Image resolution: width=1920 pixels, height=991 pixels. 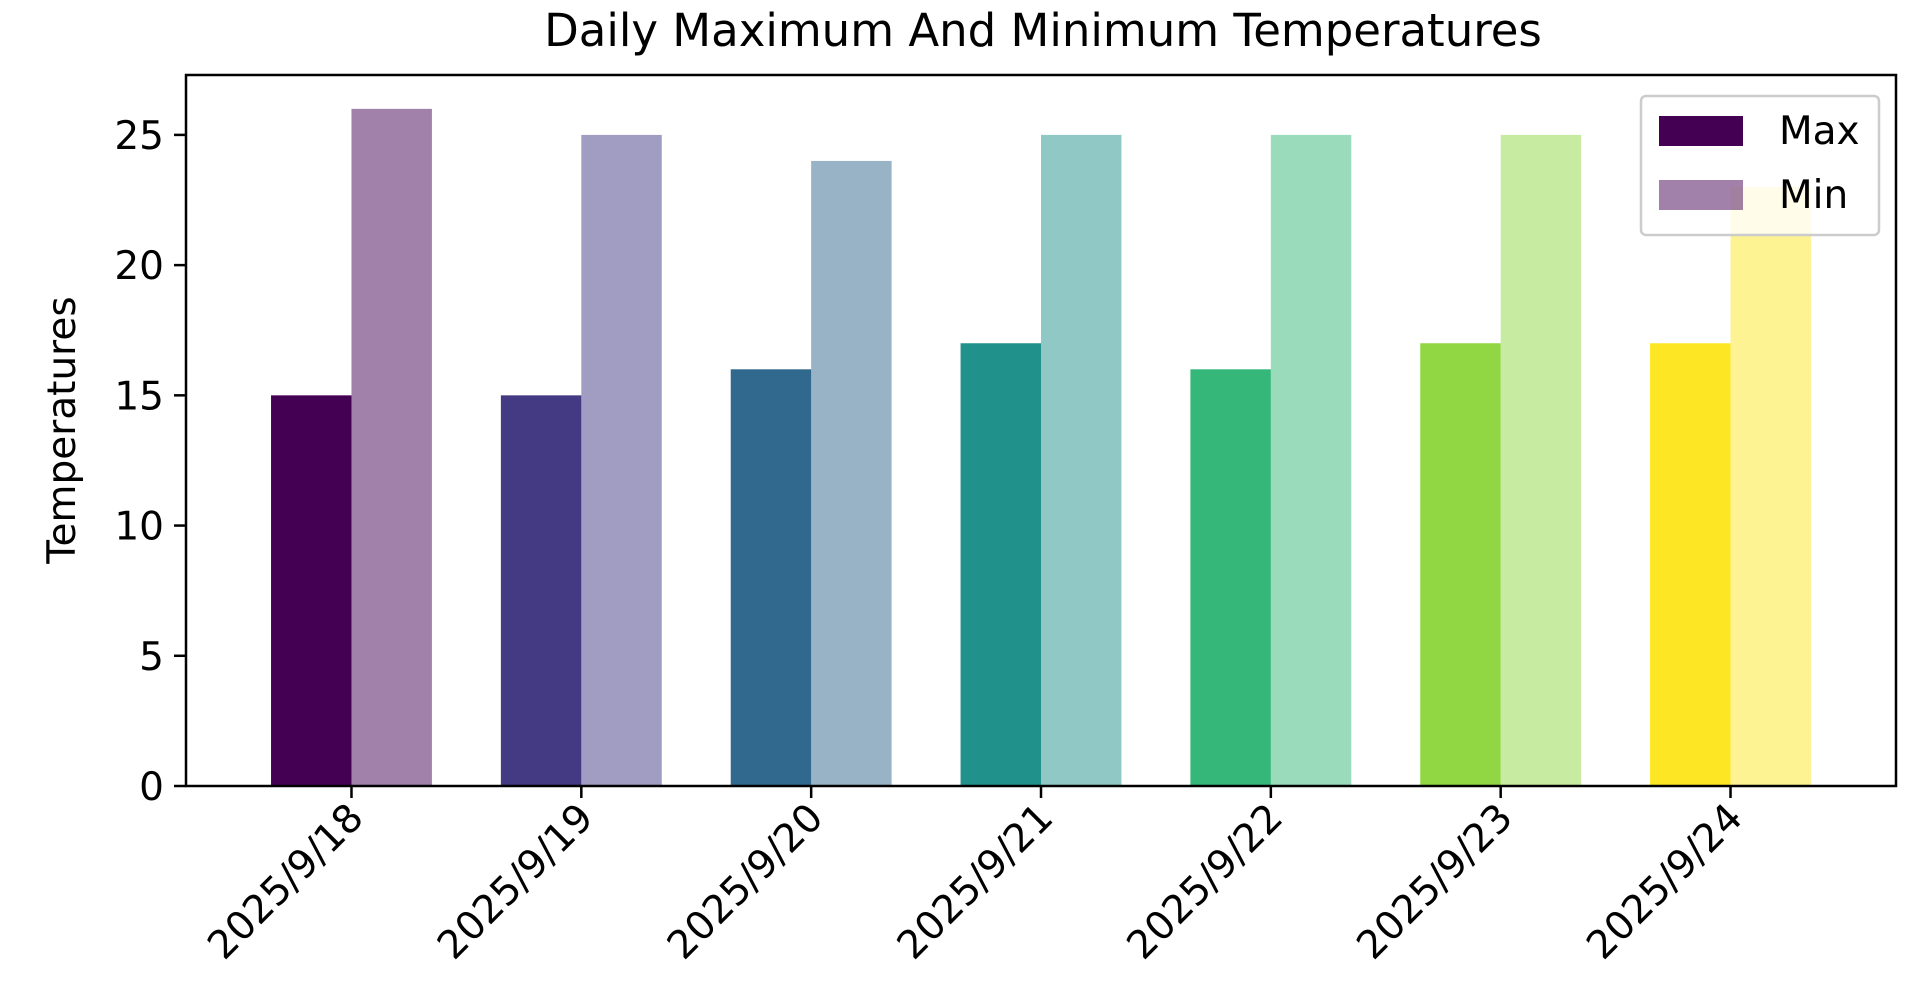 What do you see at coordinates (1760, 165) in the screenshot?
I see `legend: Max Min` at bounding box center [1760, 165].